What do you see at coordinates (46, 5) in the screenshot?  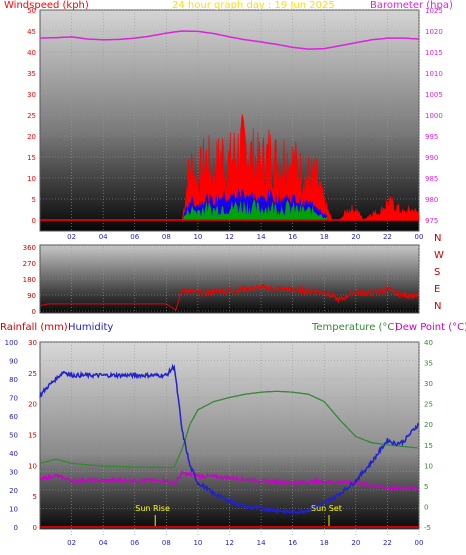 I see `windspeed-axis-label: Windspeed (kph)` at bounding box center [46, 5].